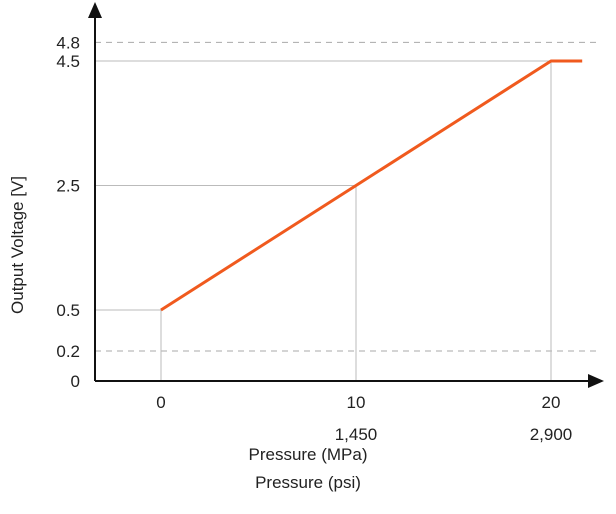 The height and width of the screenshot is (514, 616). I want to click on x-tick-label: 0, so click(160, 402).